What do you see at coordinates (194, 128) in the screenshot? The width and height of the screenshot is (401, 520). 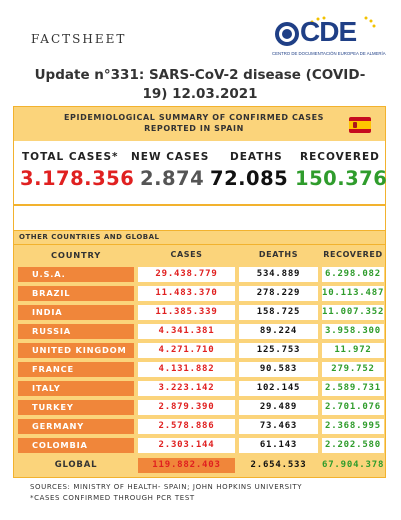 I see `spain-title-line-2: REPORTED IN SPAIN` at bounding box center [194, 128].